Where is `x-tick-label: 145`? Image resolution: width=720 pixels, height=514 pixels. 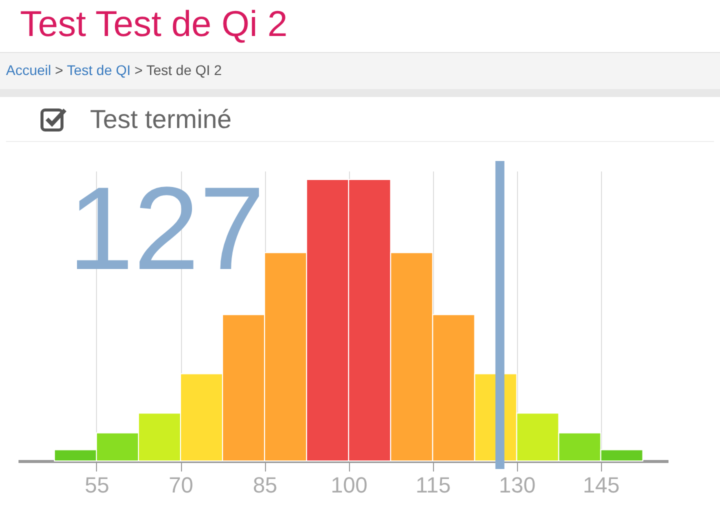 x-tick-label: 145 is located at coordinates (601, 485).